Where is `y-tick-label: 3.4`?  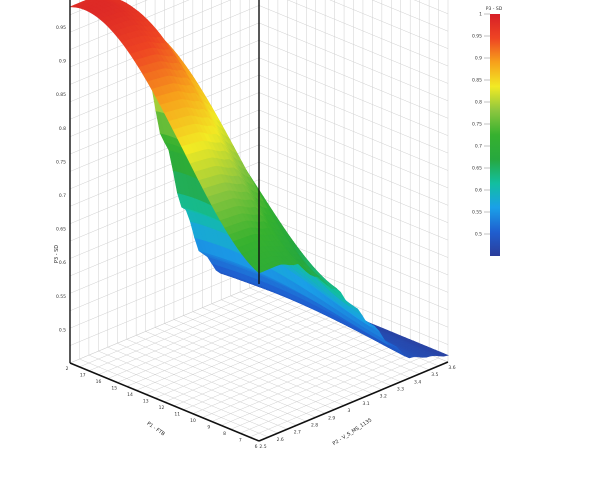 y-tick-label: 3.4 is located at coordinates (417, 382).